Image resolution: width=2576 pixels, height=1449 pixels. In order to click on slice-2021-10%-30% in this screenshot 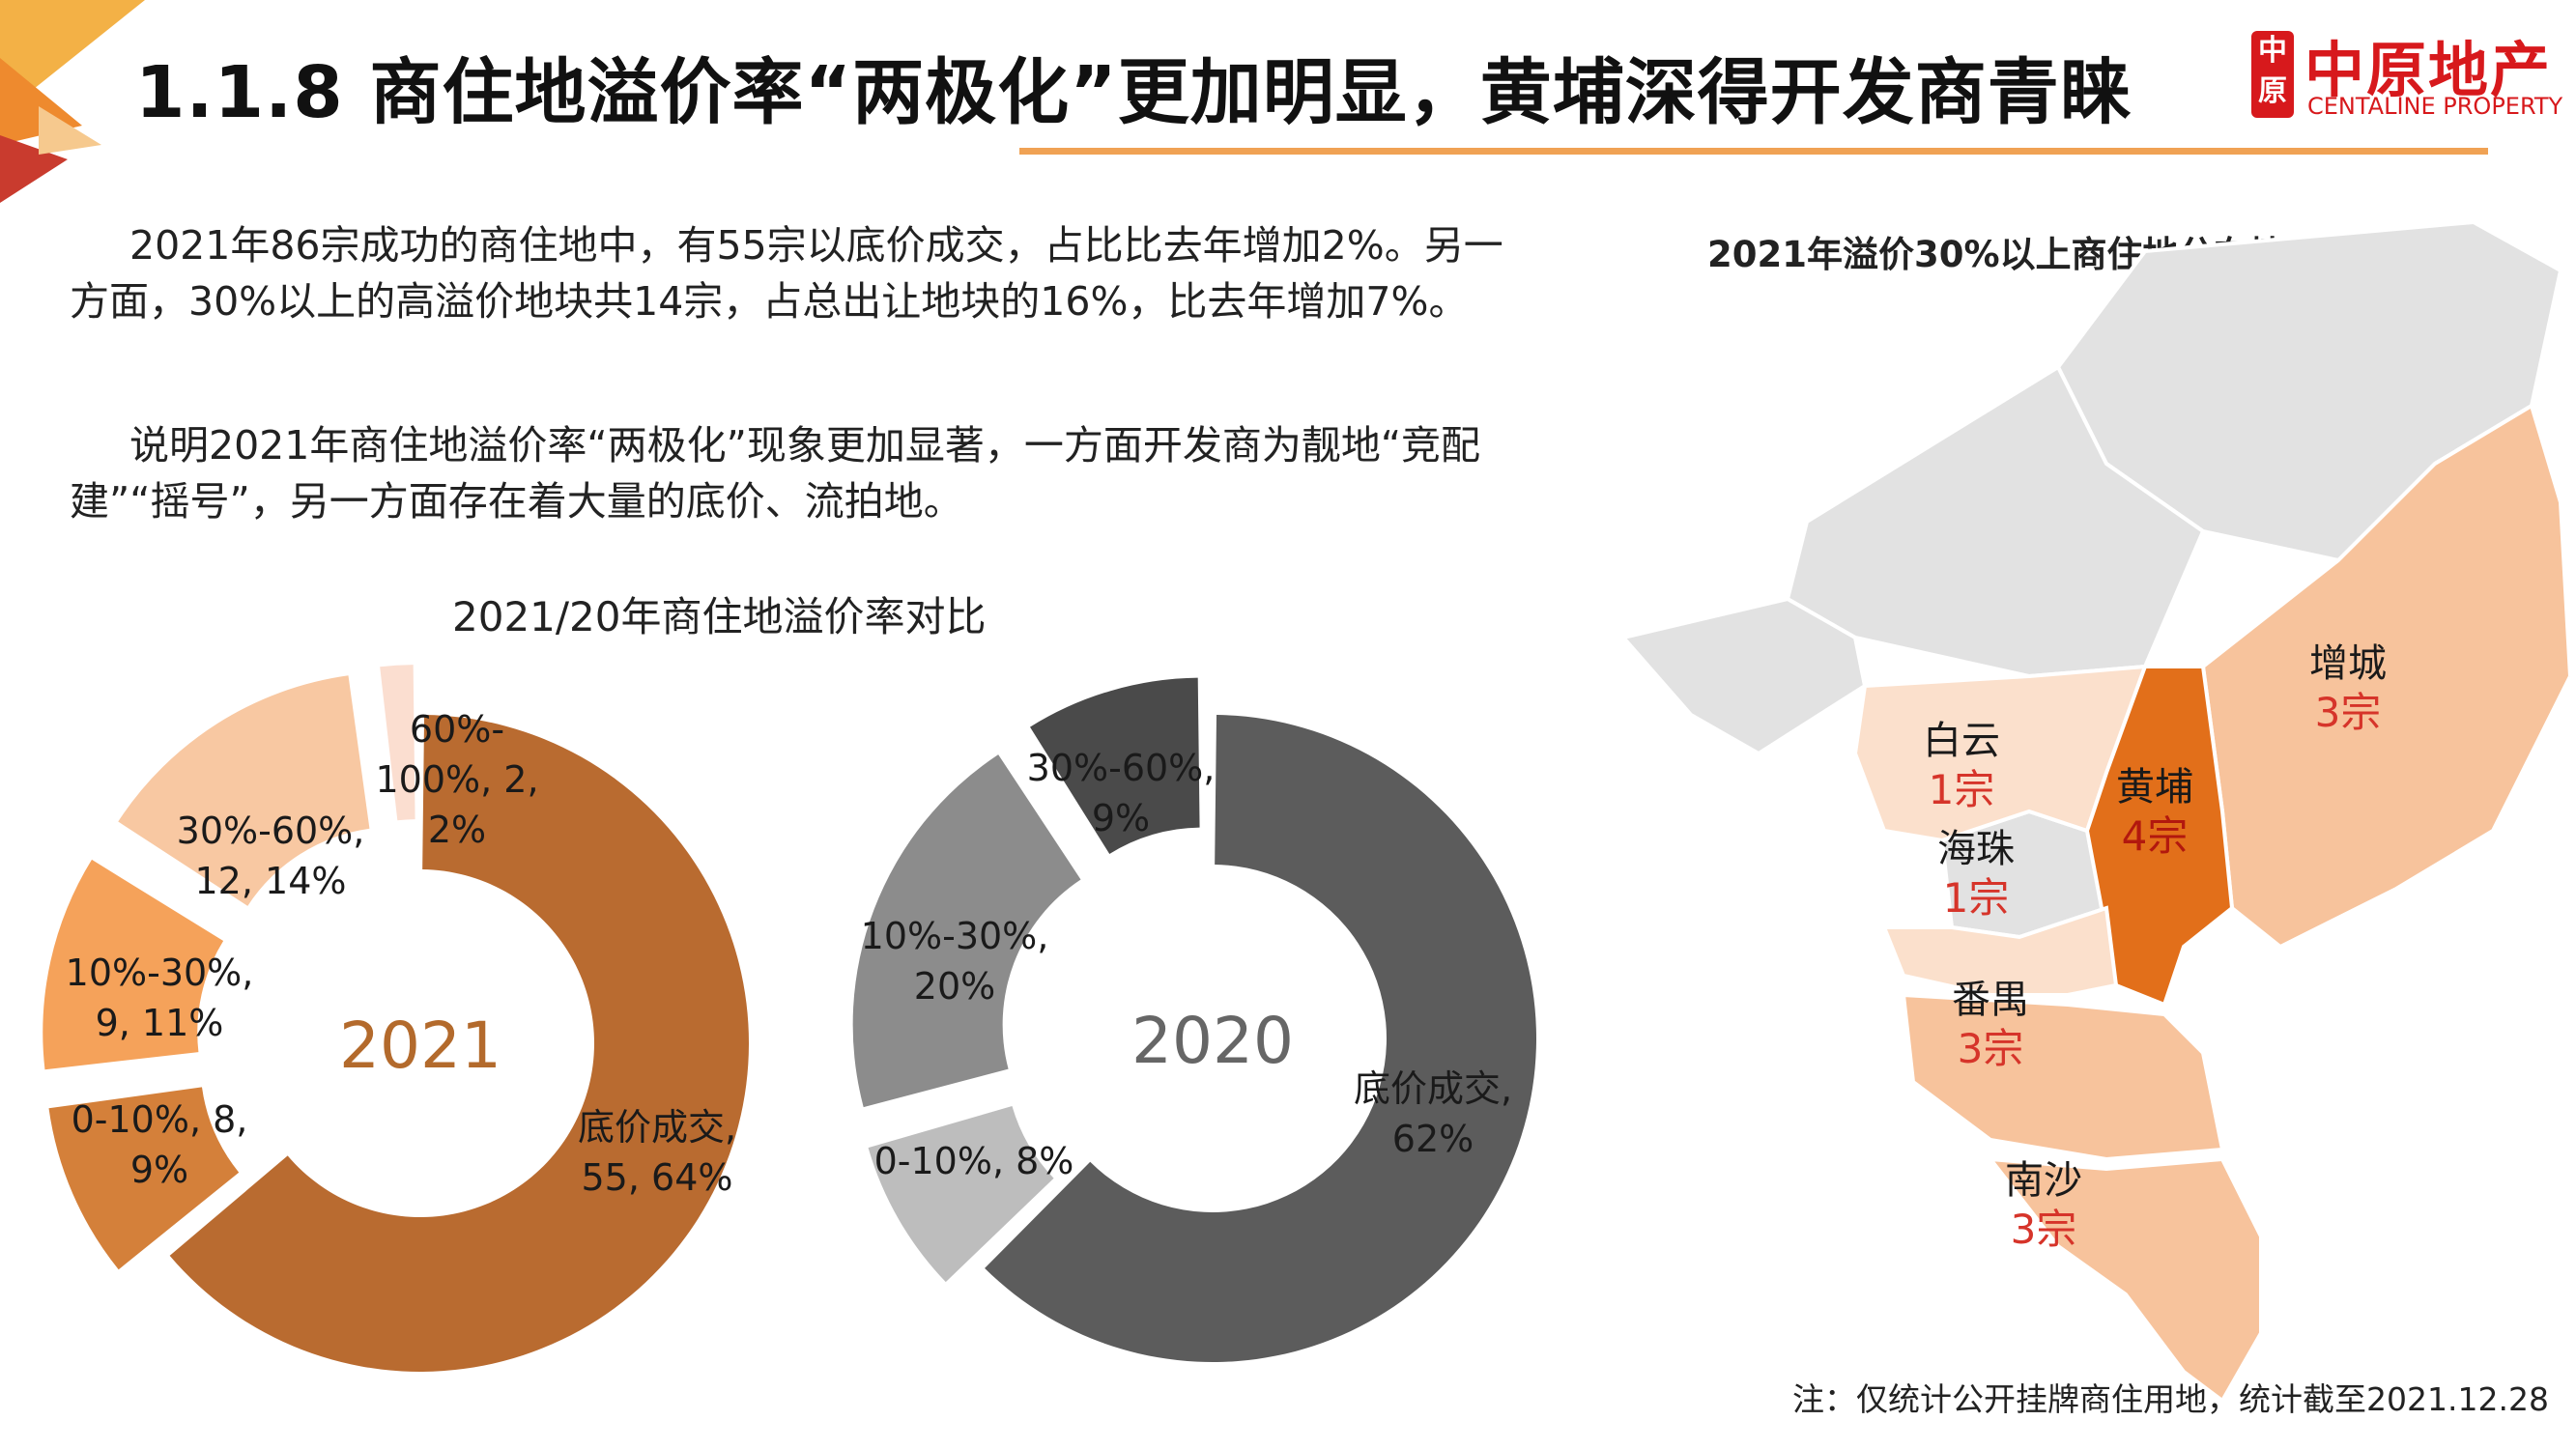, I will do `click(134, 964)`.